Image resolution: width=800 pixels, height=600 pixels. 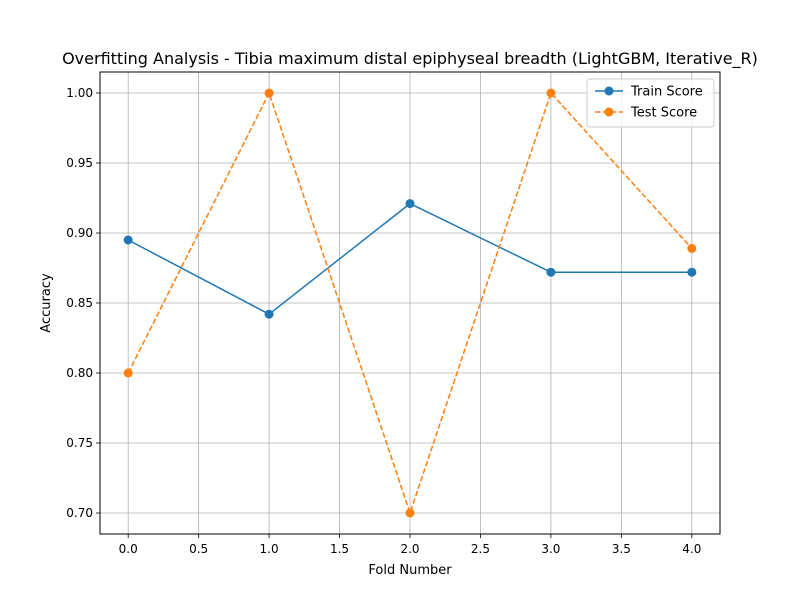 What do you see at coordinates (663, 113) in the screenshot?
I see `legend-label: Test Score` at bounding box center [663, 113].